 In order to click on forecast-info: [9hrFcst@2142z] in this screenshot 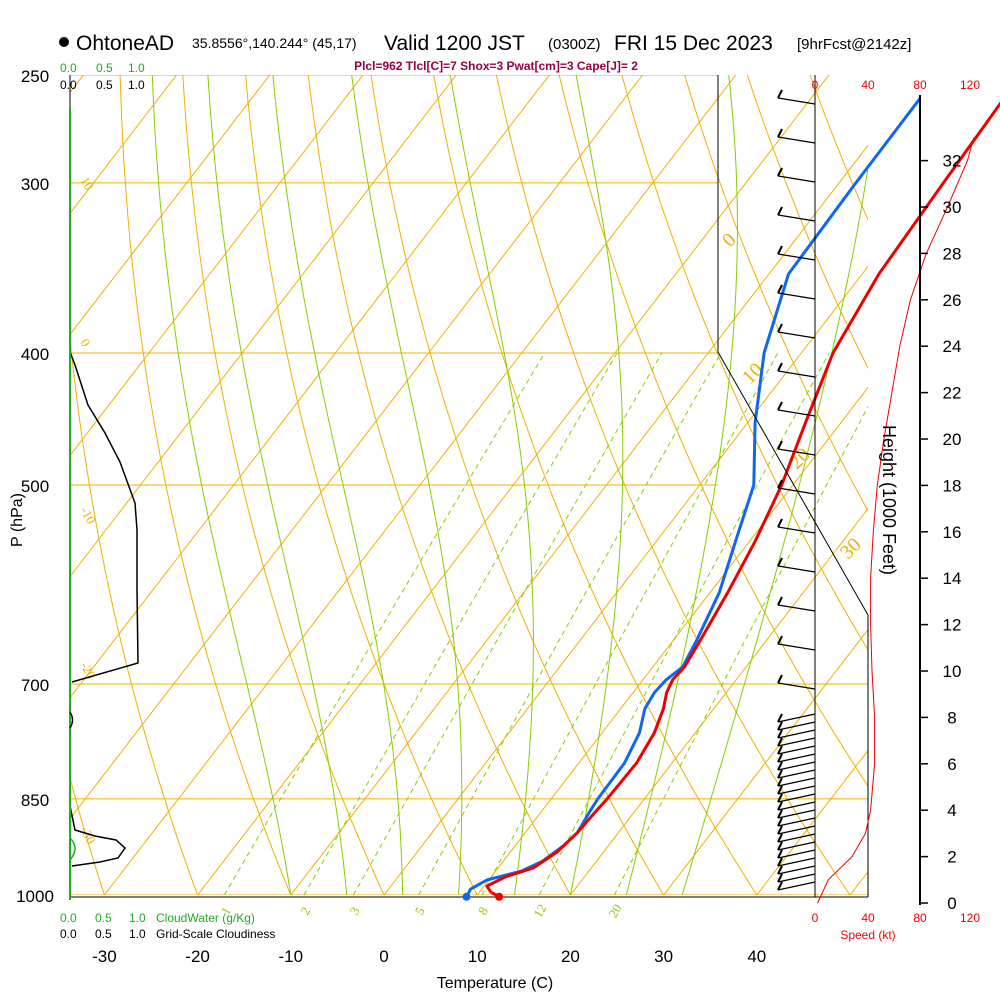, I will do `click(854, 44)`.